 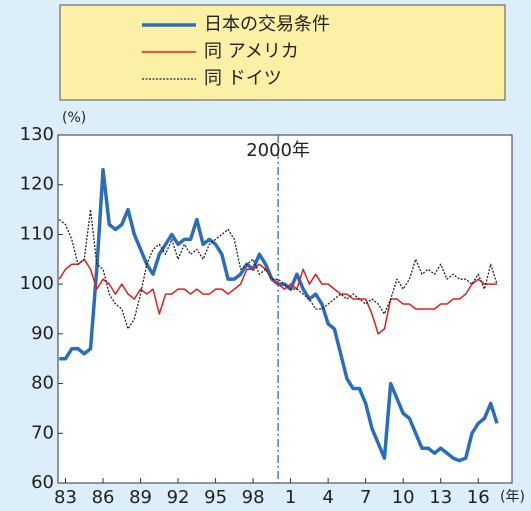 I want to click on x-tick-label: 92, so click(x=178, y=497).